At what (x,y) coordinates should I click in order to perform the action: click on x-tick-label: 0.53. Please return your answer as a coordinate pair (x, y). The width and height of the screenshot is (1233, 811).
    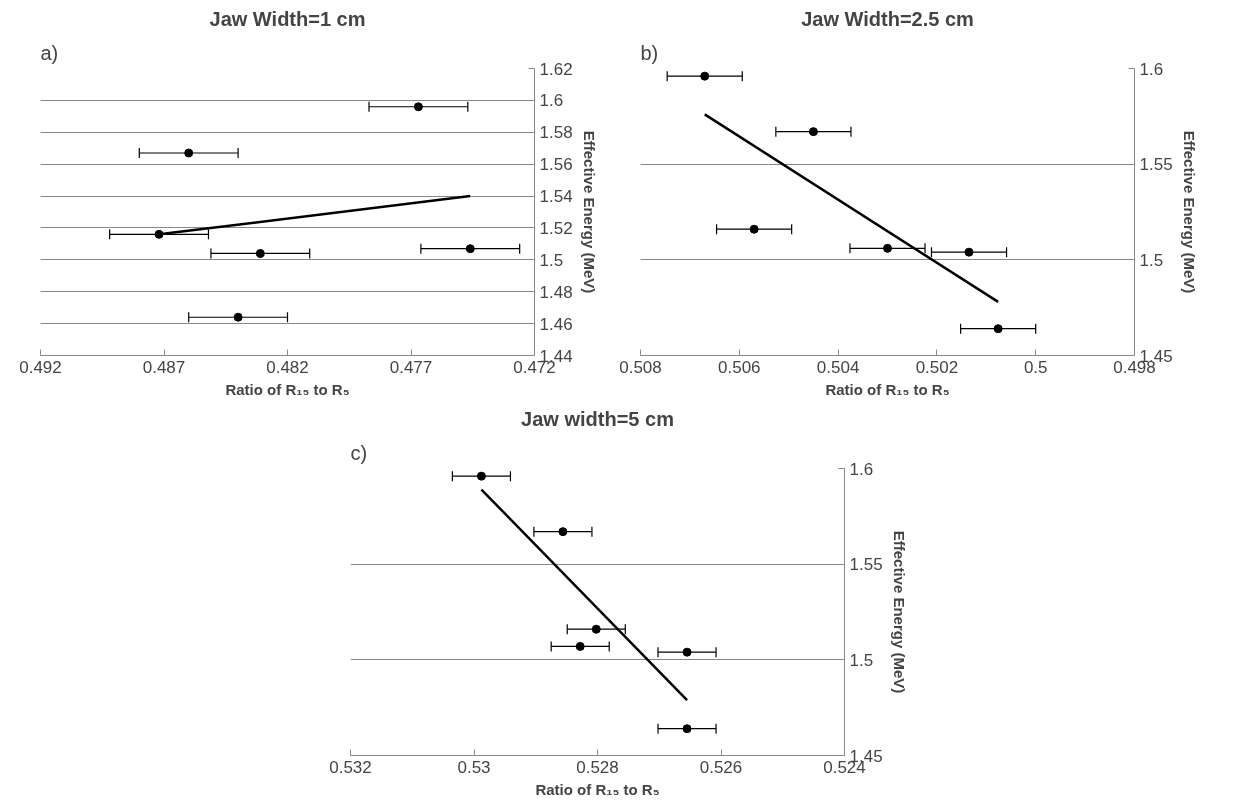
    Looking at the image, I should click on (474, 767).